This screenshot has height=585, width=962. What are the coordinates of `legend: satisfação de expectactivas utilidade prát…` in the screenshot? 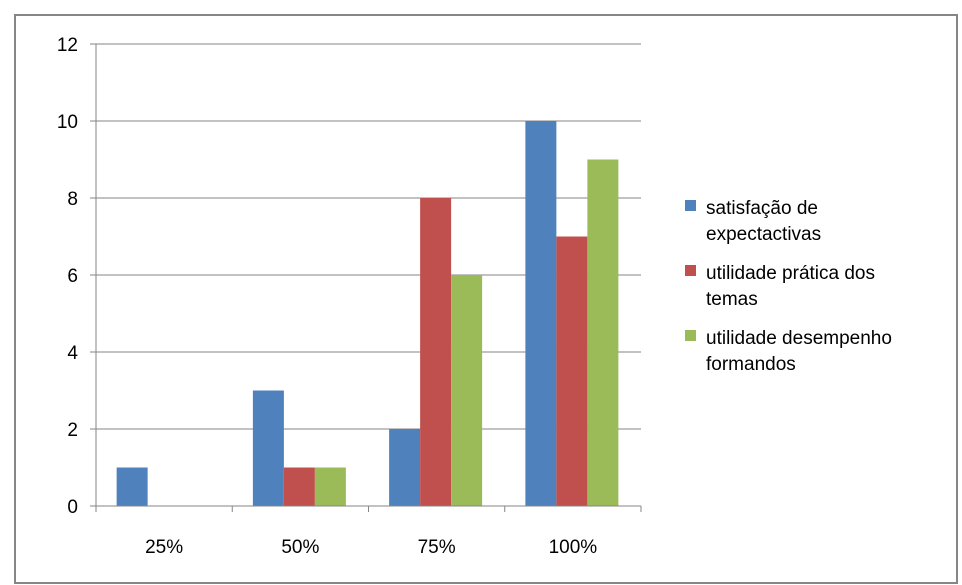 It's located at (788, 286).